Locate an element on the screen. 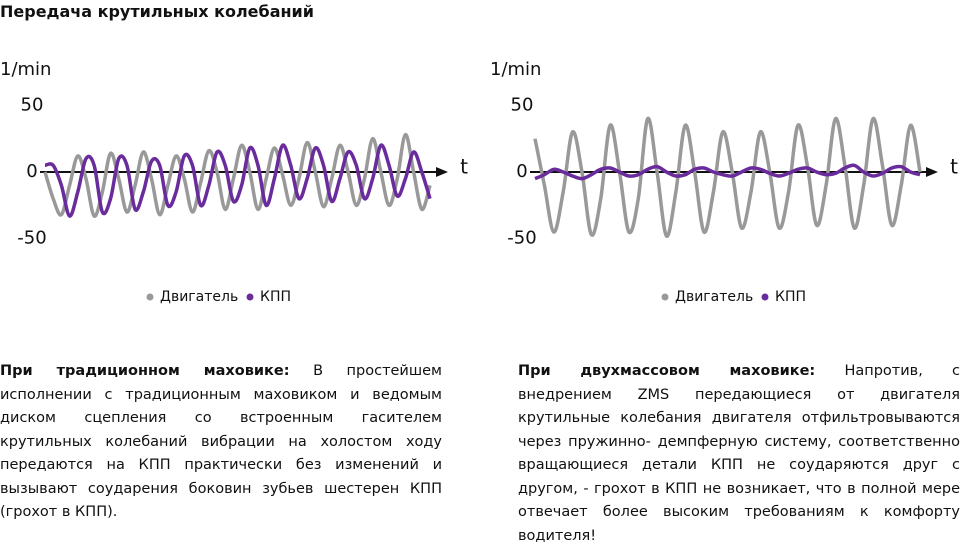  page-title: Передача крутильных колебаний is located at coordinates (157, 11).